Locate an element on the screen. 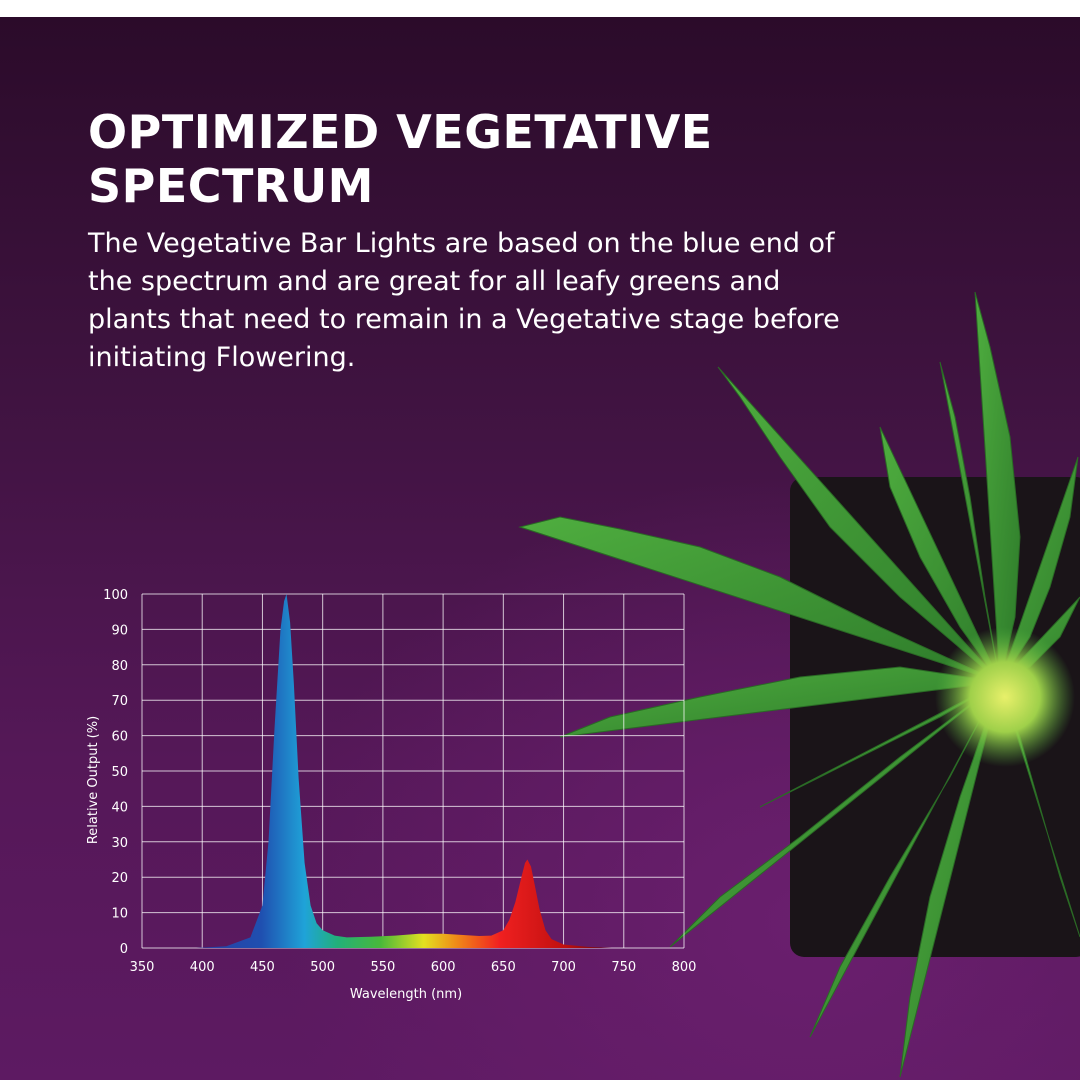 The image size is (1080, 1080). x-tick-label: 750 is located at coordinates (623, 967).